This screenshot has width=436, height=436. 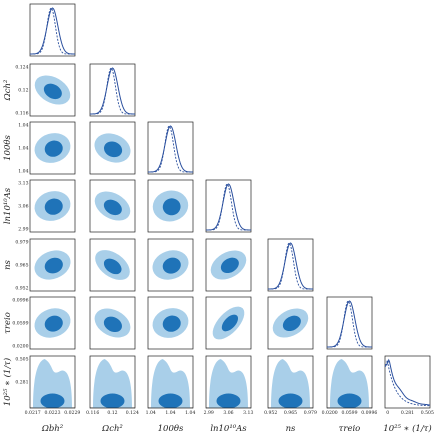 What do you see at coordinates (23, 91) in the screenshot?
I see `y-tick-label: 0.12` at bounding box center [23, 91].